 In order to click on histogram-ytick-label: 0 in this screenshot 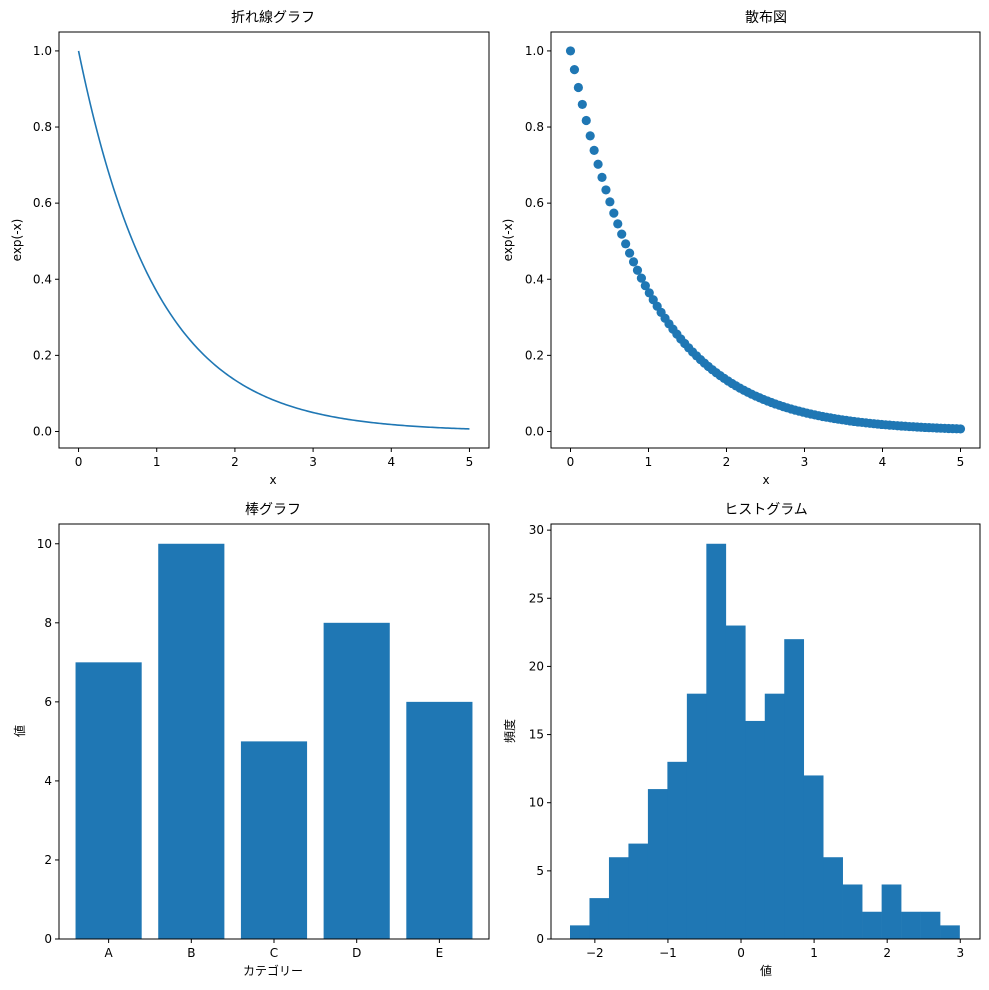, I will do `click(540, 939)`.